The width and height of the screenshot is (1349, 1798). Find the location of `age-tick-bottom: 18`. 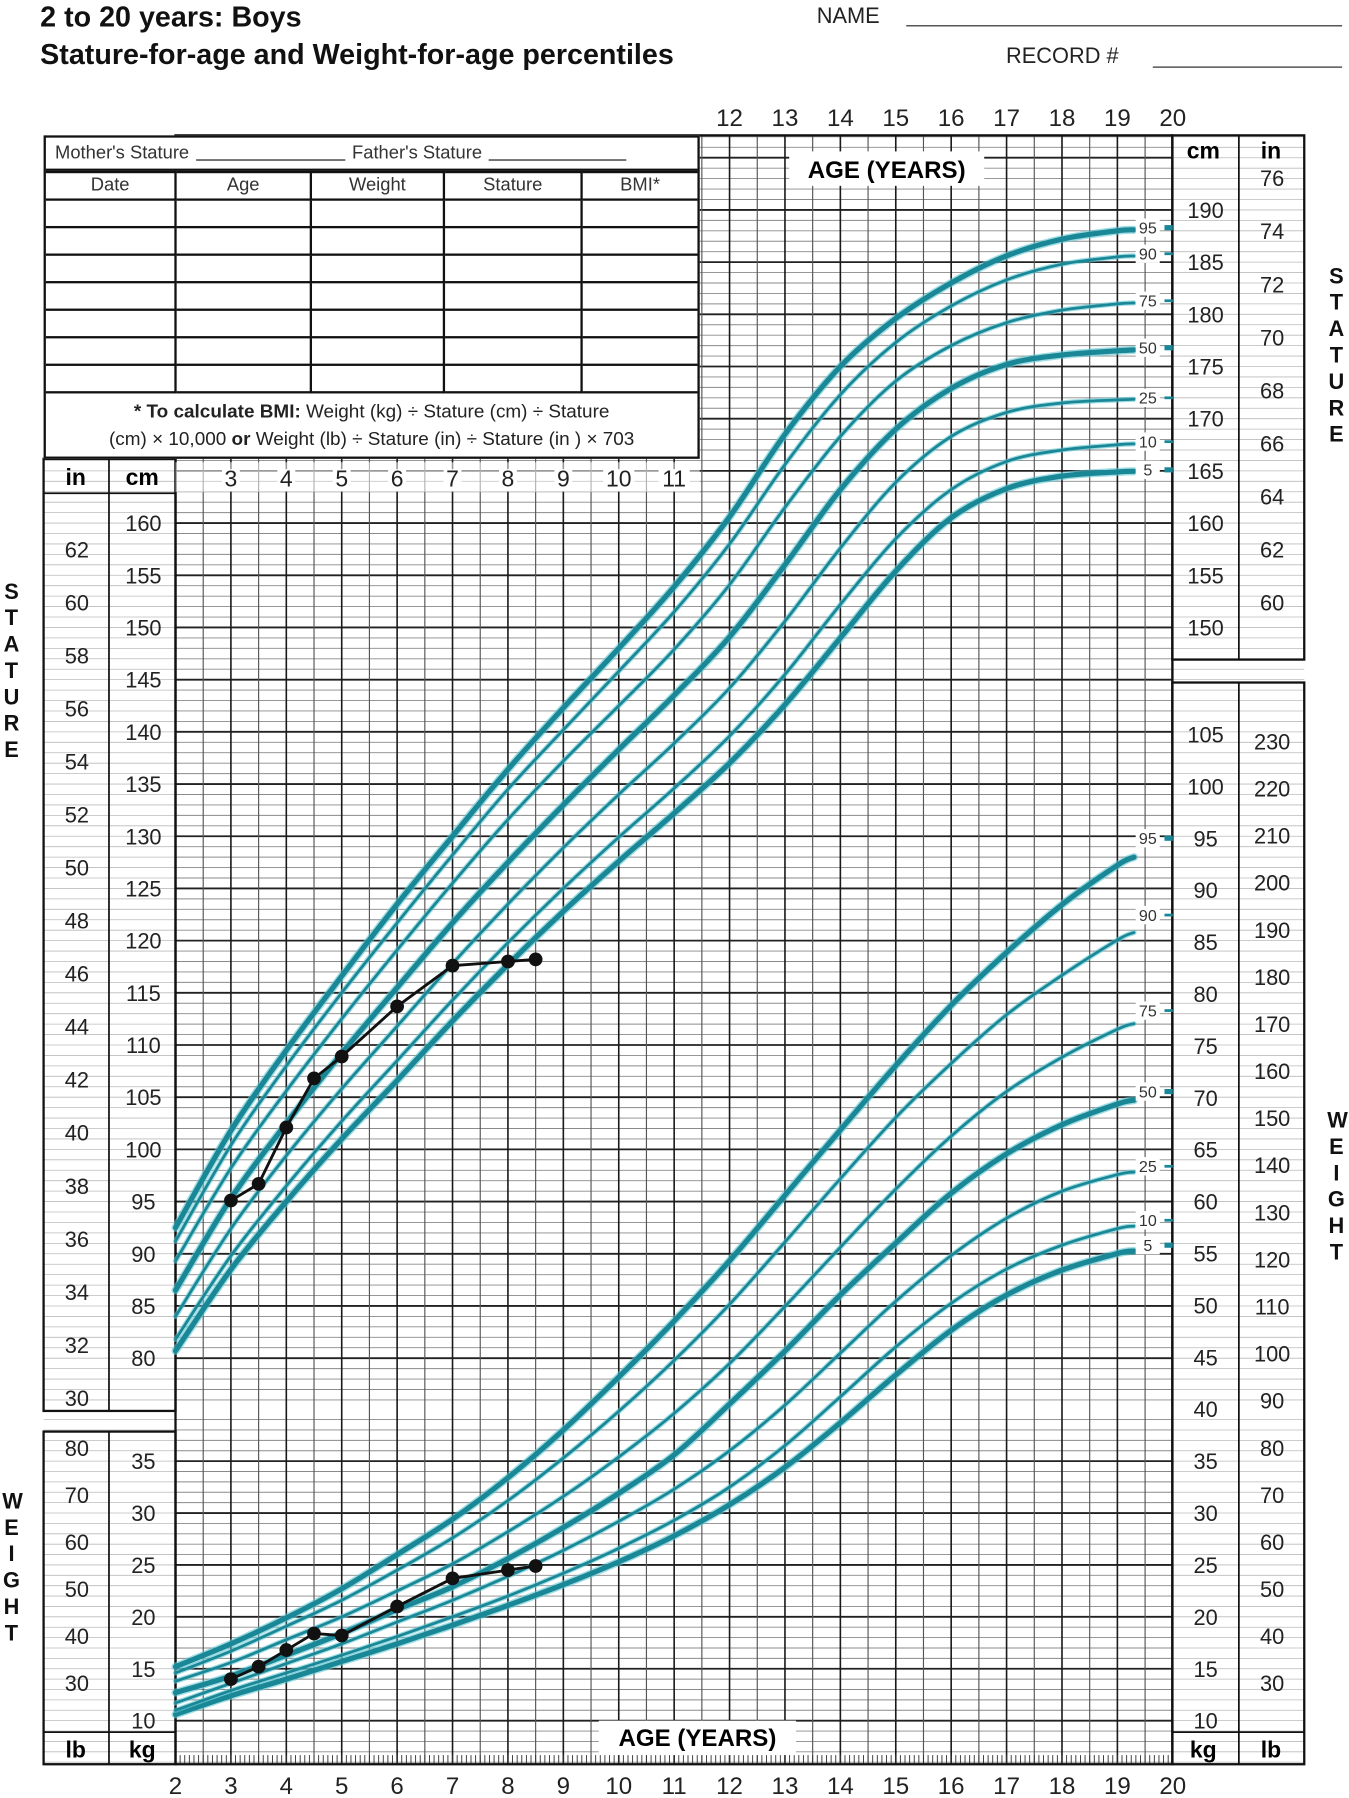

age-tick-bottom: 18 is located at coordinates (1062, 1785).